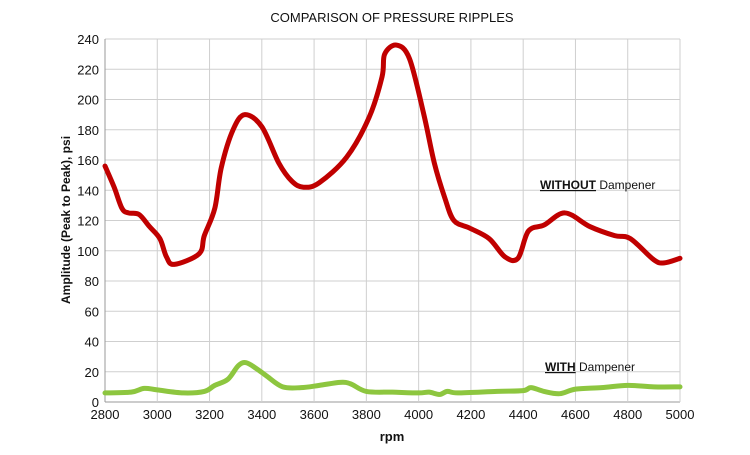 The width and height of the screenshot is (750, 455). What do you see at coordinates (470, 414) in the screenshot?
I see `x-tick-label: 4200` at bounding box center [470, 414].